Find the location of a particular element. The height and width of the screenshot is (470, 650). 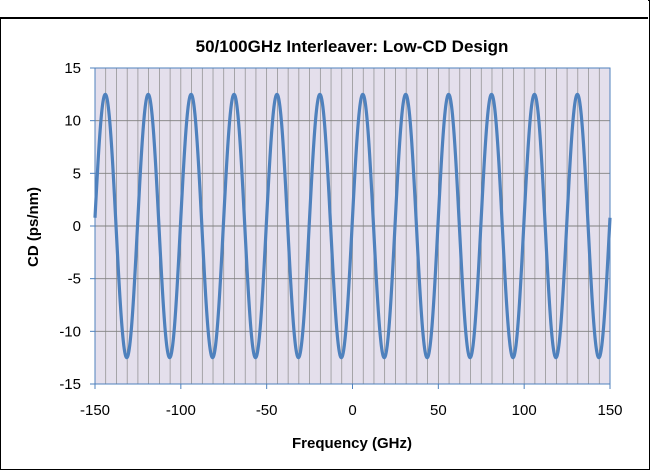

y-axis-title: CD (ps/nm) is located at coordinates (33, 227).